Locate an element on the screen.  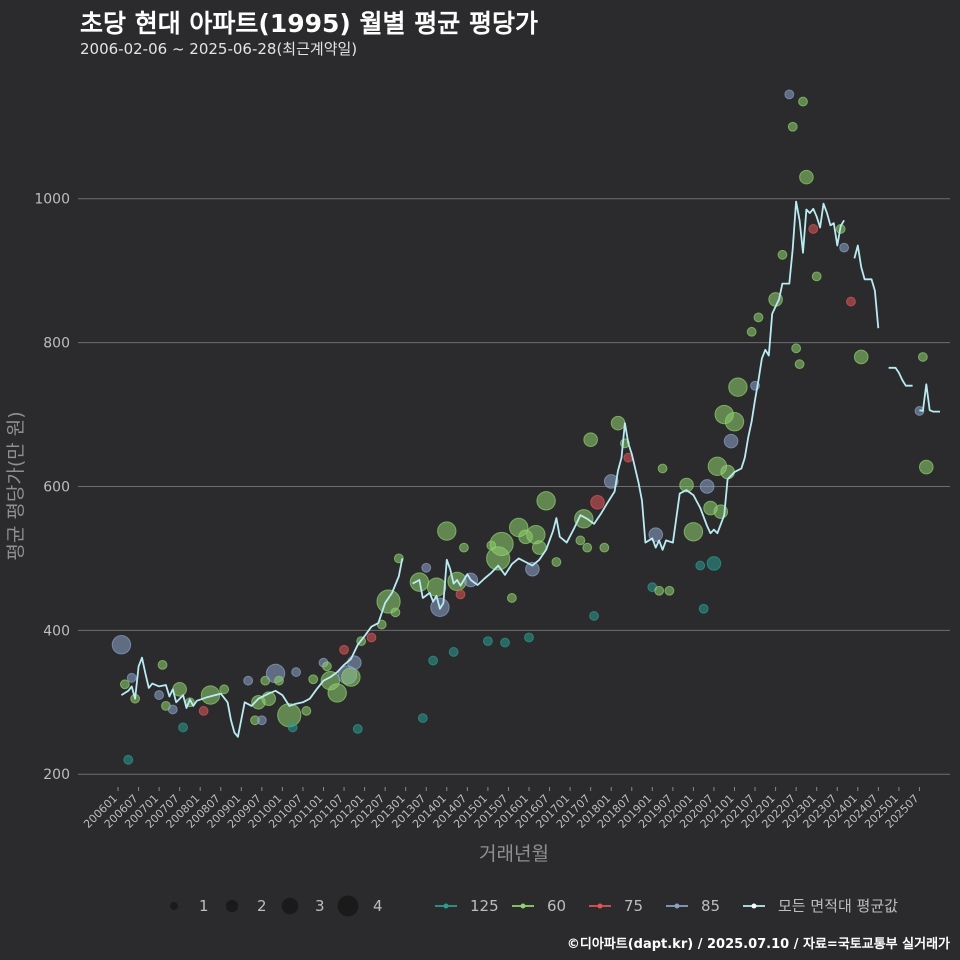
y-tick-label: 800 is located at coordinates (56, 344).